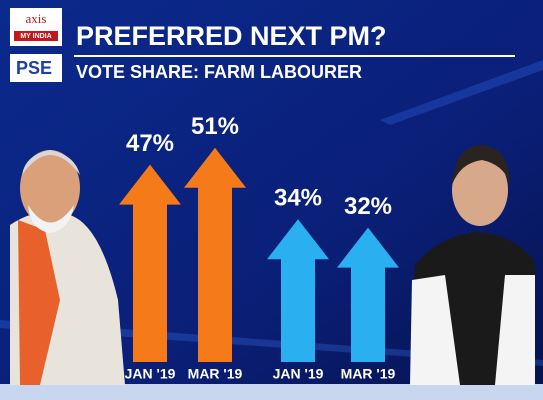 The width and height of the screenshot is (543, 400). What do you see at coordinates (271, 392) in the screenshot?
I see `bottom-strip` at bounding box center [271, 392].